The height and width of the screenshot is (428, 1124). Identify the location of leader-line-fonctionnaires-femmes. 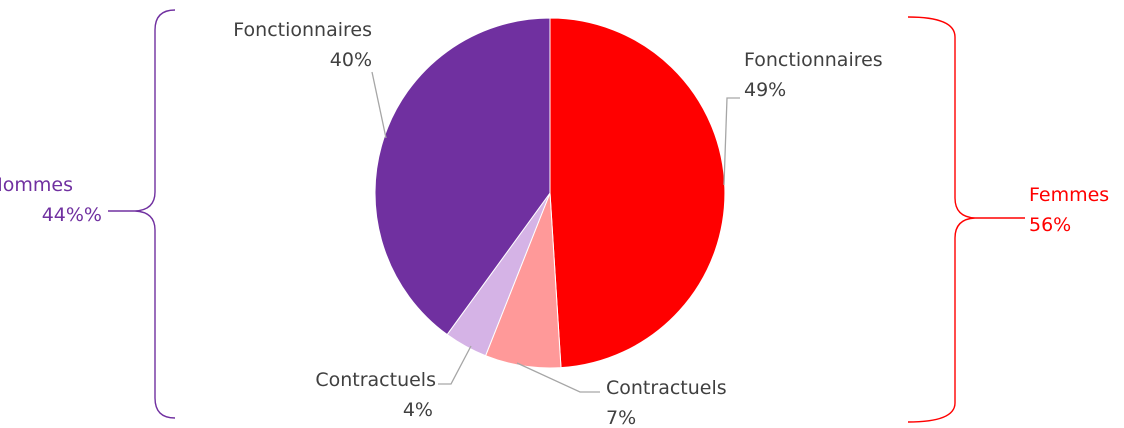
(731, 141).